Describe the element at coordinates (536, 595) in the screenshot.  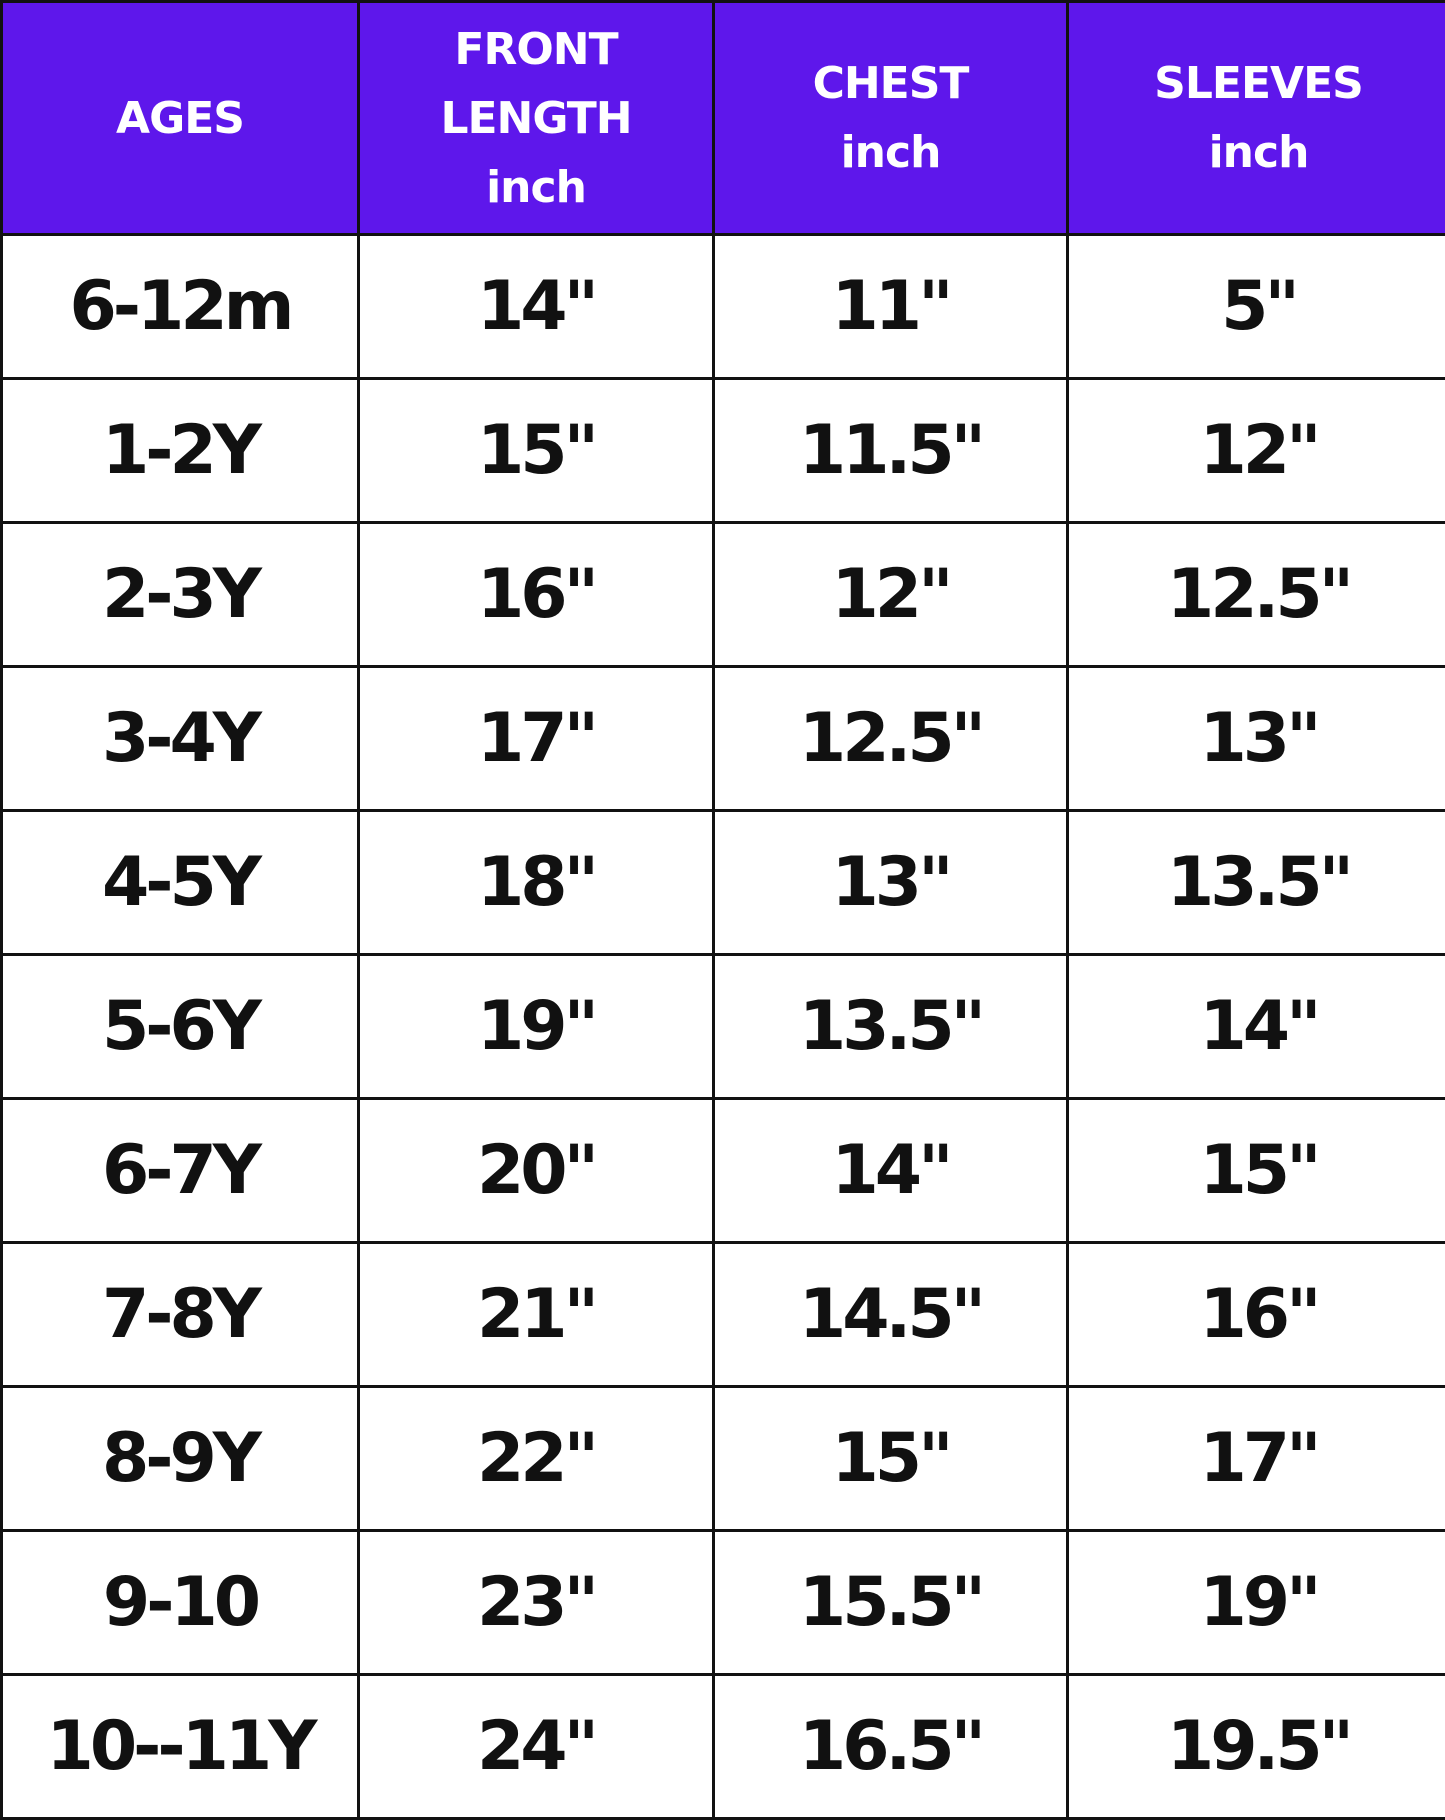
I see `front-length-cell: 16"` at that location.